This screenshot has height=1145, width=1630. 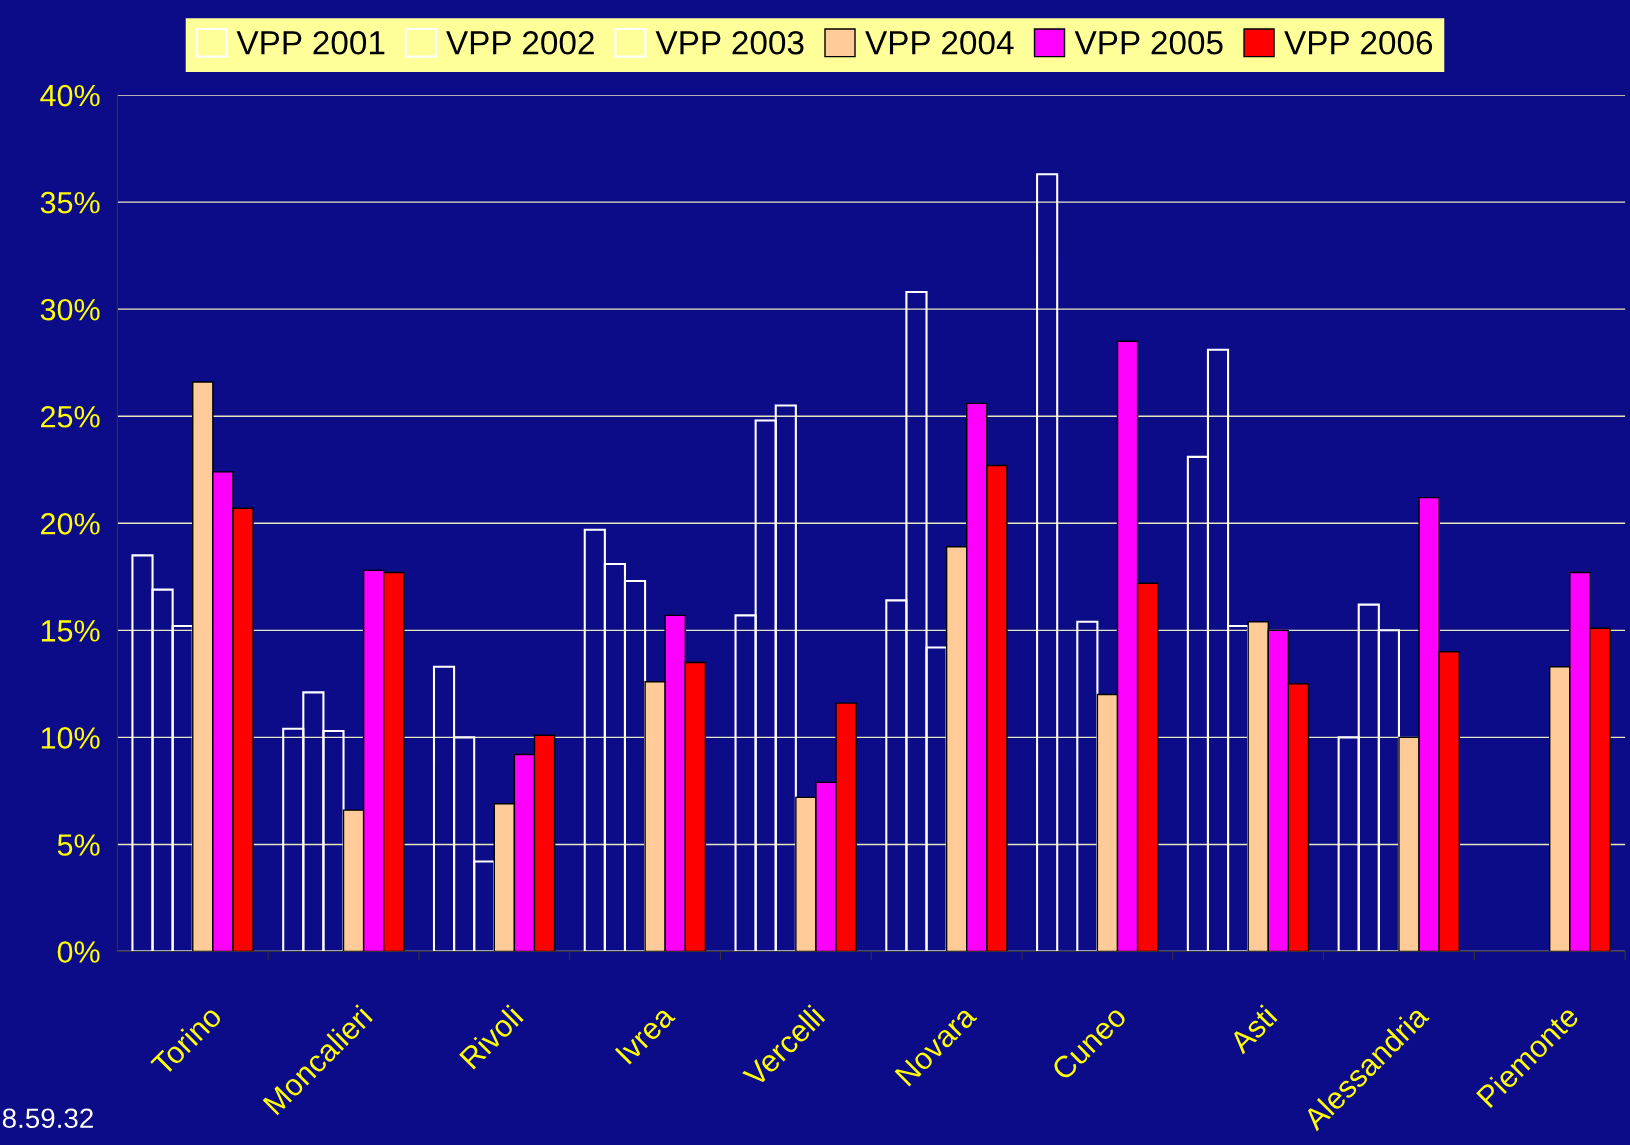 I want to click on x-tick-label: Asti, so click(x=1252, y=1029).